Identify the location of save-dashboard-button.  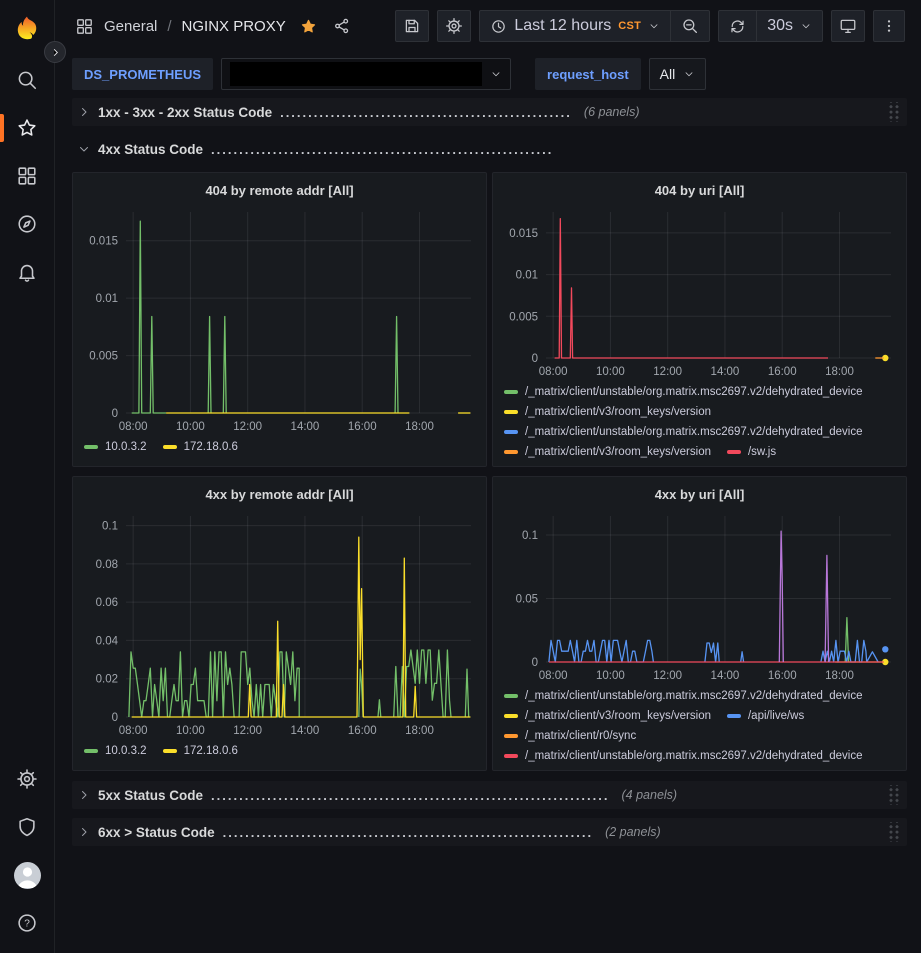
(412, 26).